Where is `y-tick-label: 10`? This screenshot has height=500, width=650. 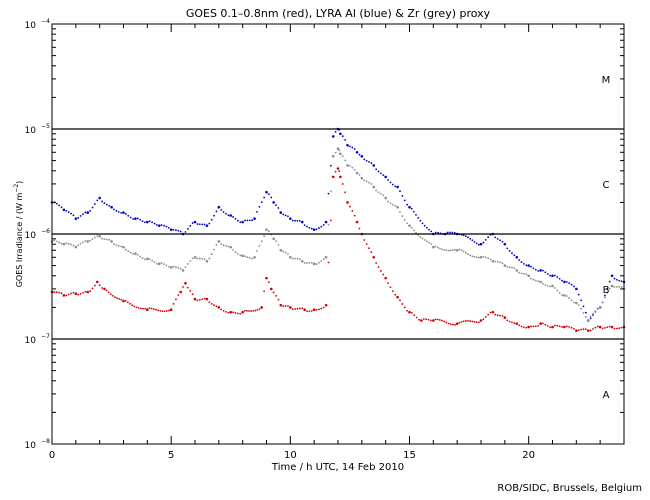 y-tick-label: 10 is located at coordinates (31, 26).